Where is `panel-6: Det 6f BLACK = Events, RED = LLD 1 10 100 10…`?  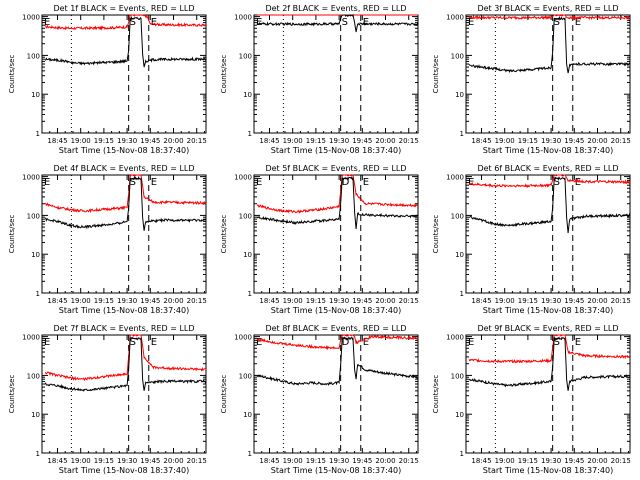 panel-6: Det 6f BLACK = Events, RED = LLD 1 10 100 10… is located at coordinates (531, 239).